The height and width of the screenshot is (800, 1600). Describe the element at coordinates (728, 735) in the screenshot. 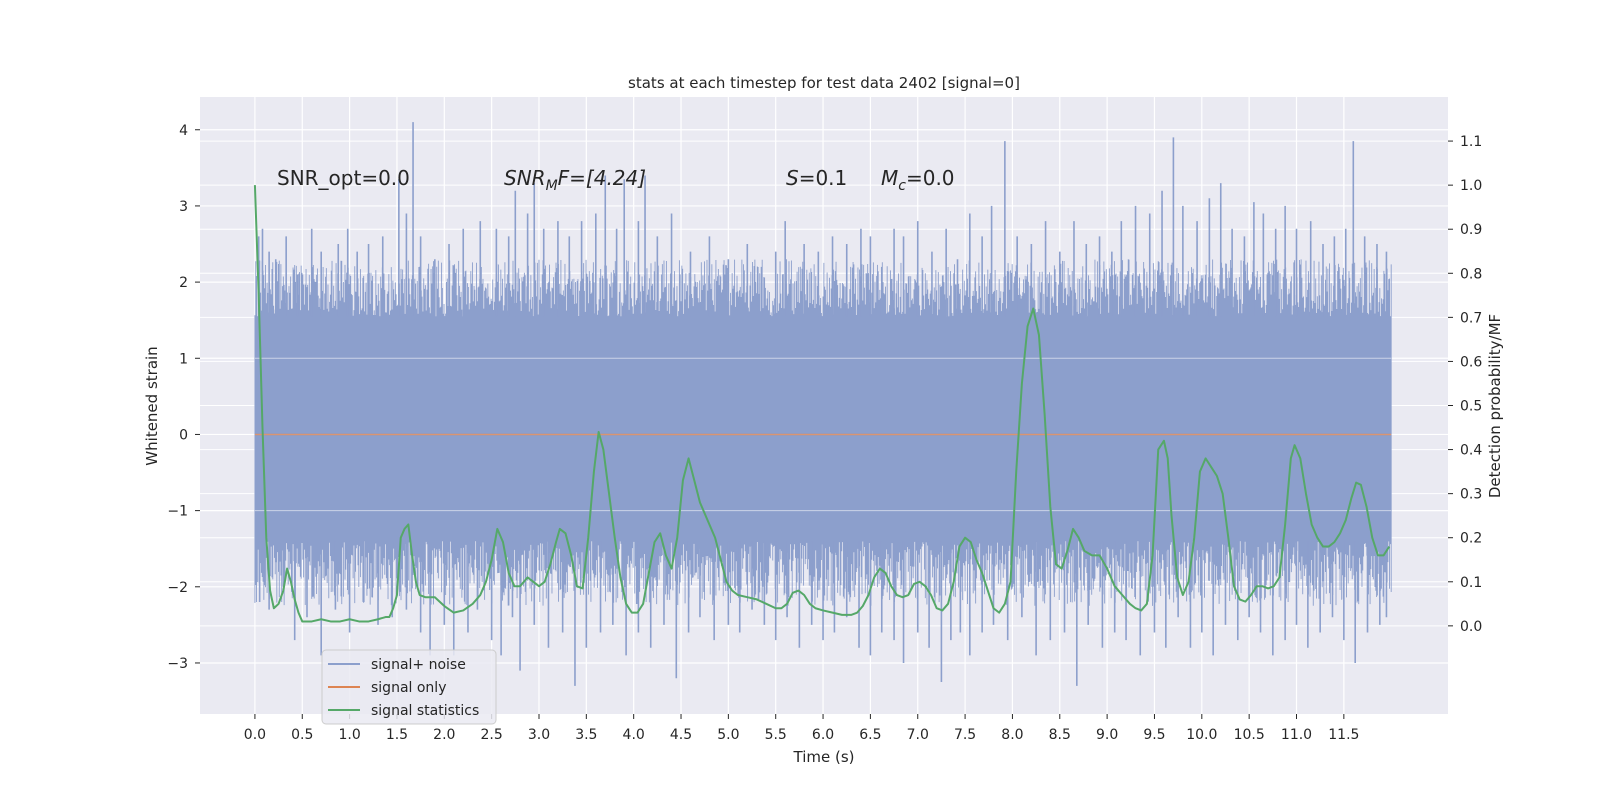

I see `x-tick-label: 5.0` at that location.